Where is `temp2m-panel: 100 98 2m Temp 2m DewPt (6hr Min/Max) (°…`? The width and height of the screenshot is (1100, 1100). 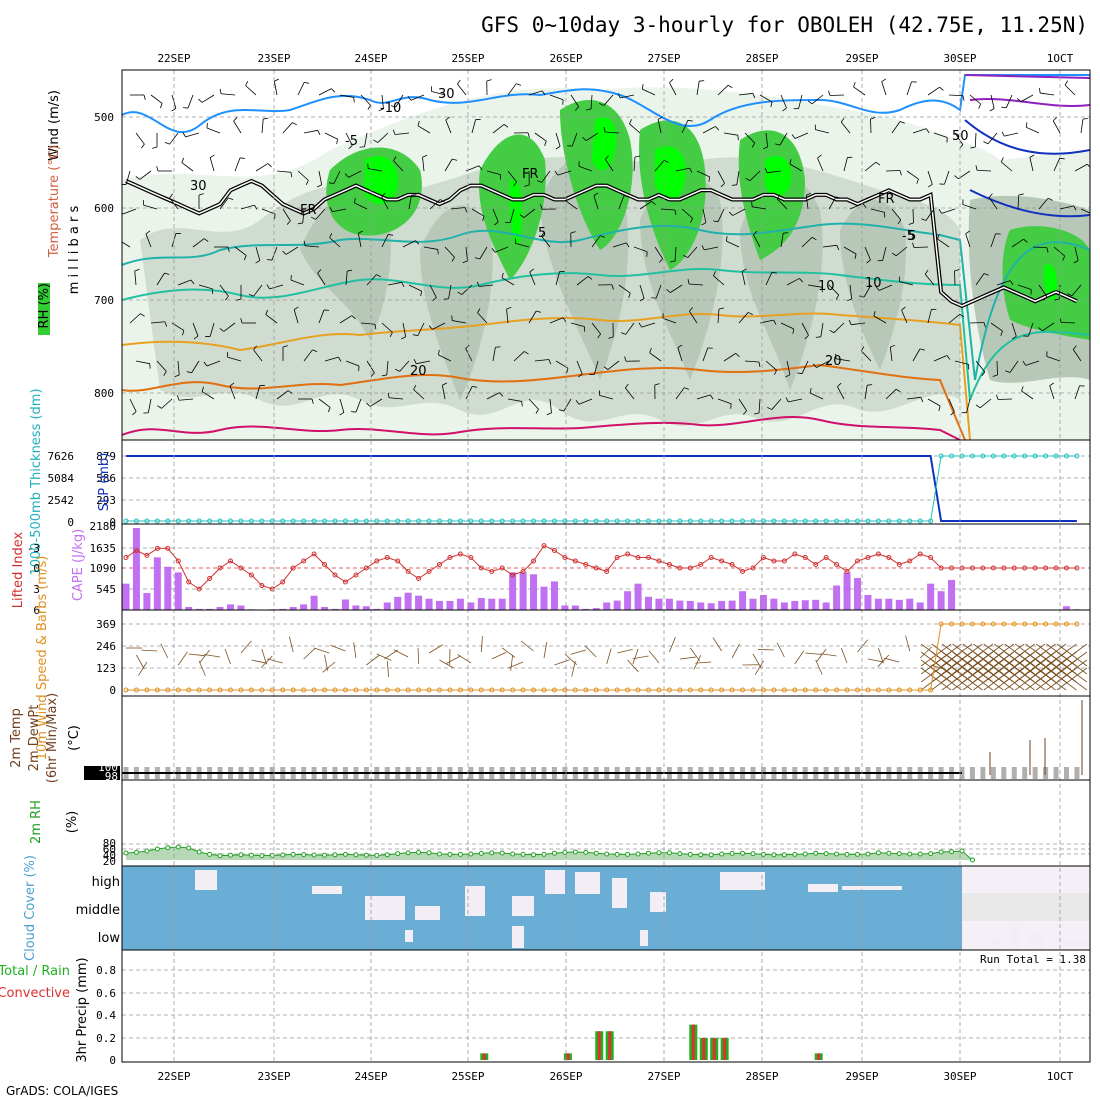 temp2m-panel: 100 98 2m Temp 2m DewPt (6hr Min/Max) (°… is located at coordinates (546, 738).